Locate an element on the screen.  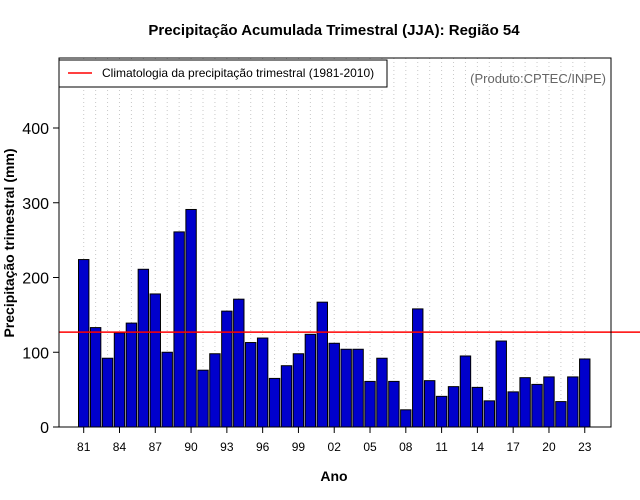
y-tick-label: 300 is located at coordinates (35, 204).